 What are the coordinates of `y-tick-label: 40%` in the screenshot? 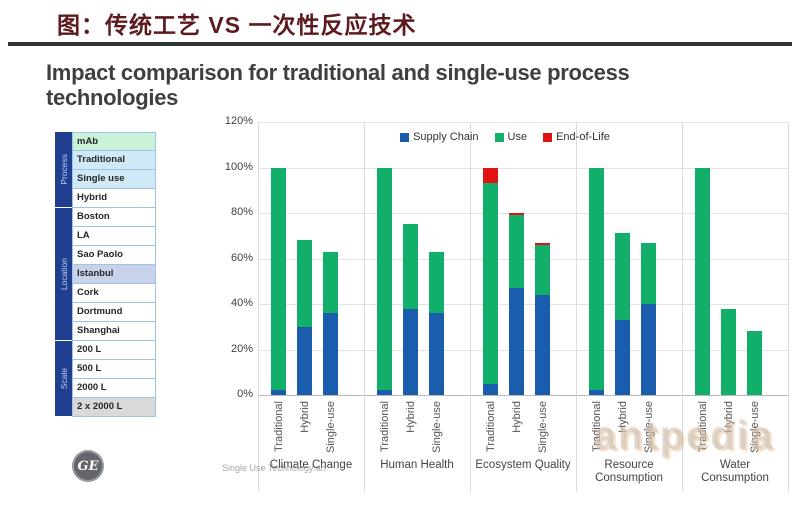 It's located at (241, 303).